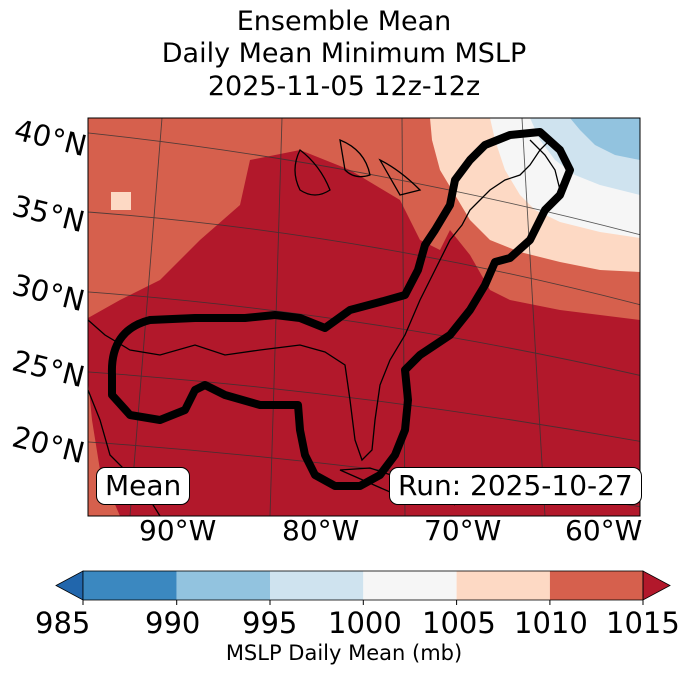 The width and height of the screenshot is (688, 674). I want to click on colorbar-over-arrow, so click(656, 585).